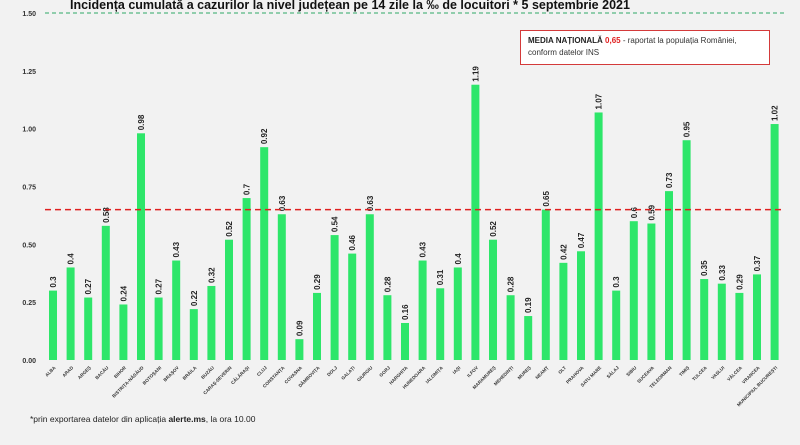 This screenshot has height=445, width=800. What do you see at coordinates (102, 372) in the screenshot?
I see `x-category-label: BACĂU` at bounding box center [102, 372].